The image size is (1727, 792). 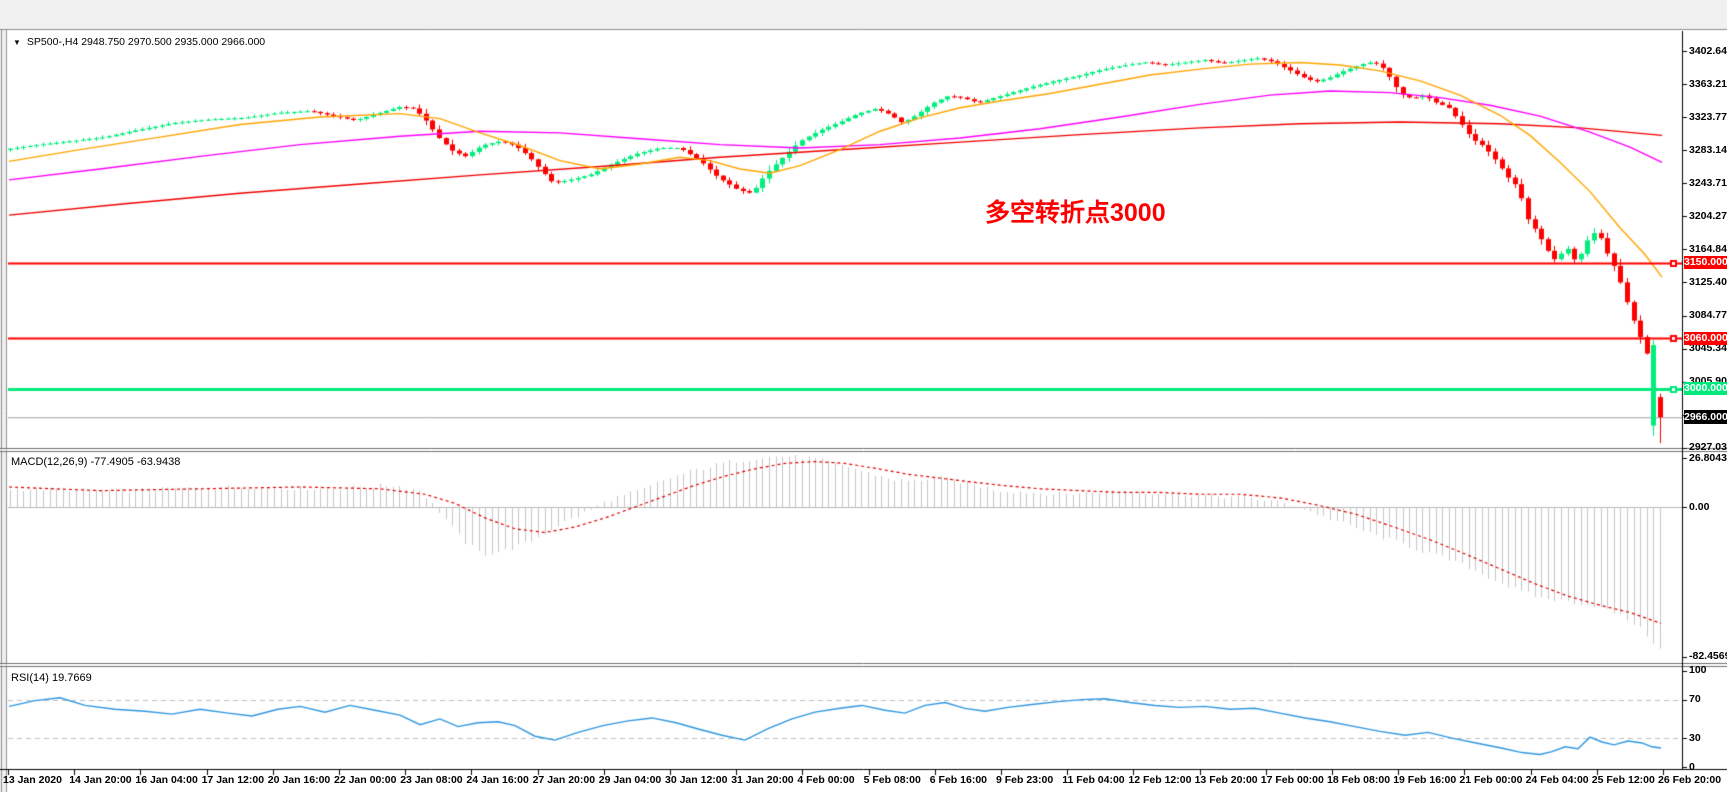 What do you see at coordinates (1623, 780) in the screenshot?
I see `date-axis-label: 25 Feb 12:00` at bounding box center [1623, 780].